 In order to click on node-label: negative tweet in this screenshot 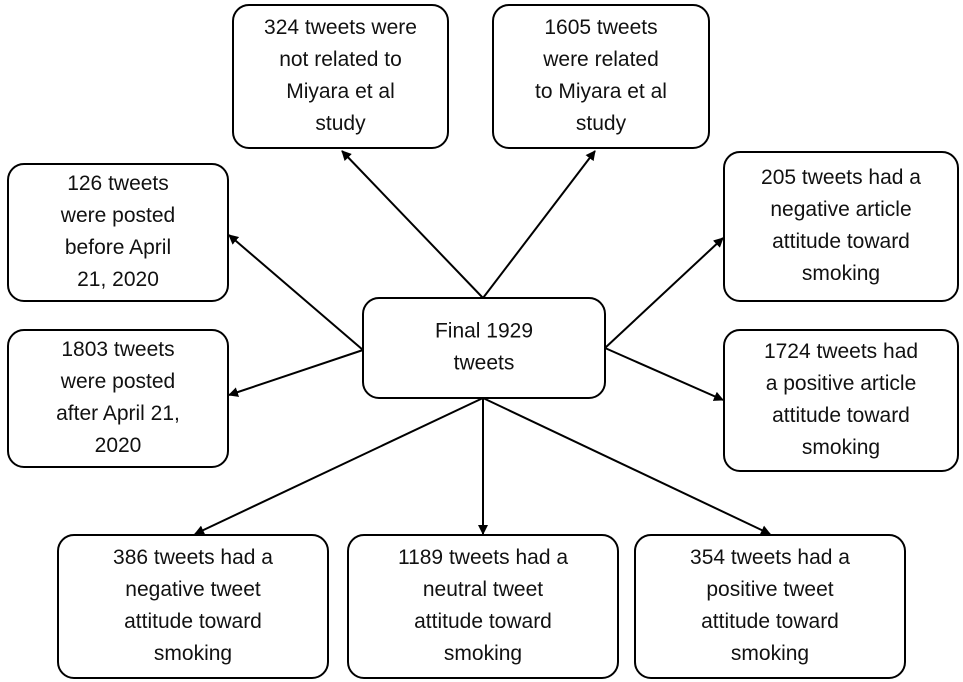, I will do `click(193, 589)`.